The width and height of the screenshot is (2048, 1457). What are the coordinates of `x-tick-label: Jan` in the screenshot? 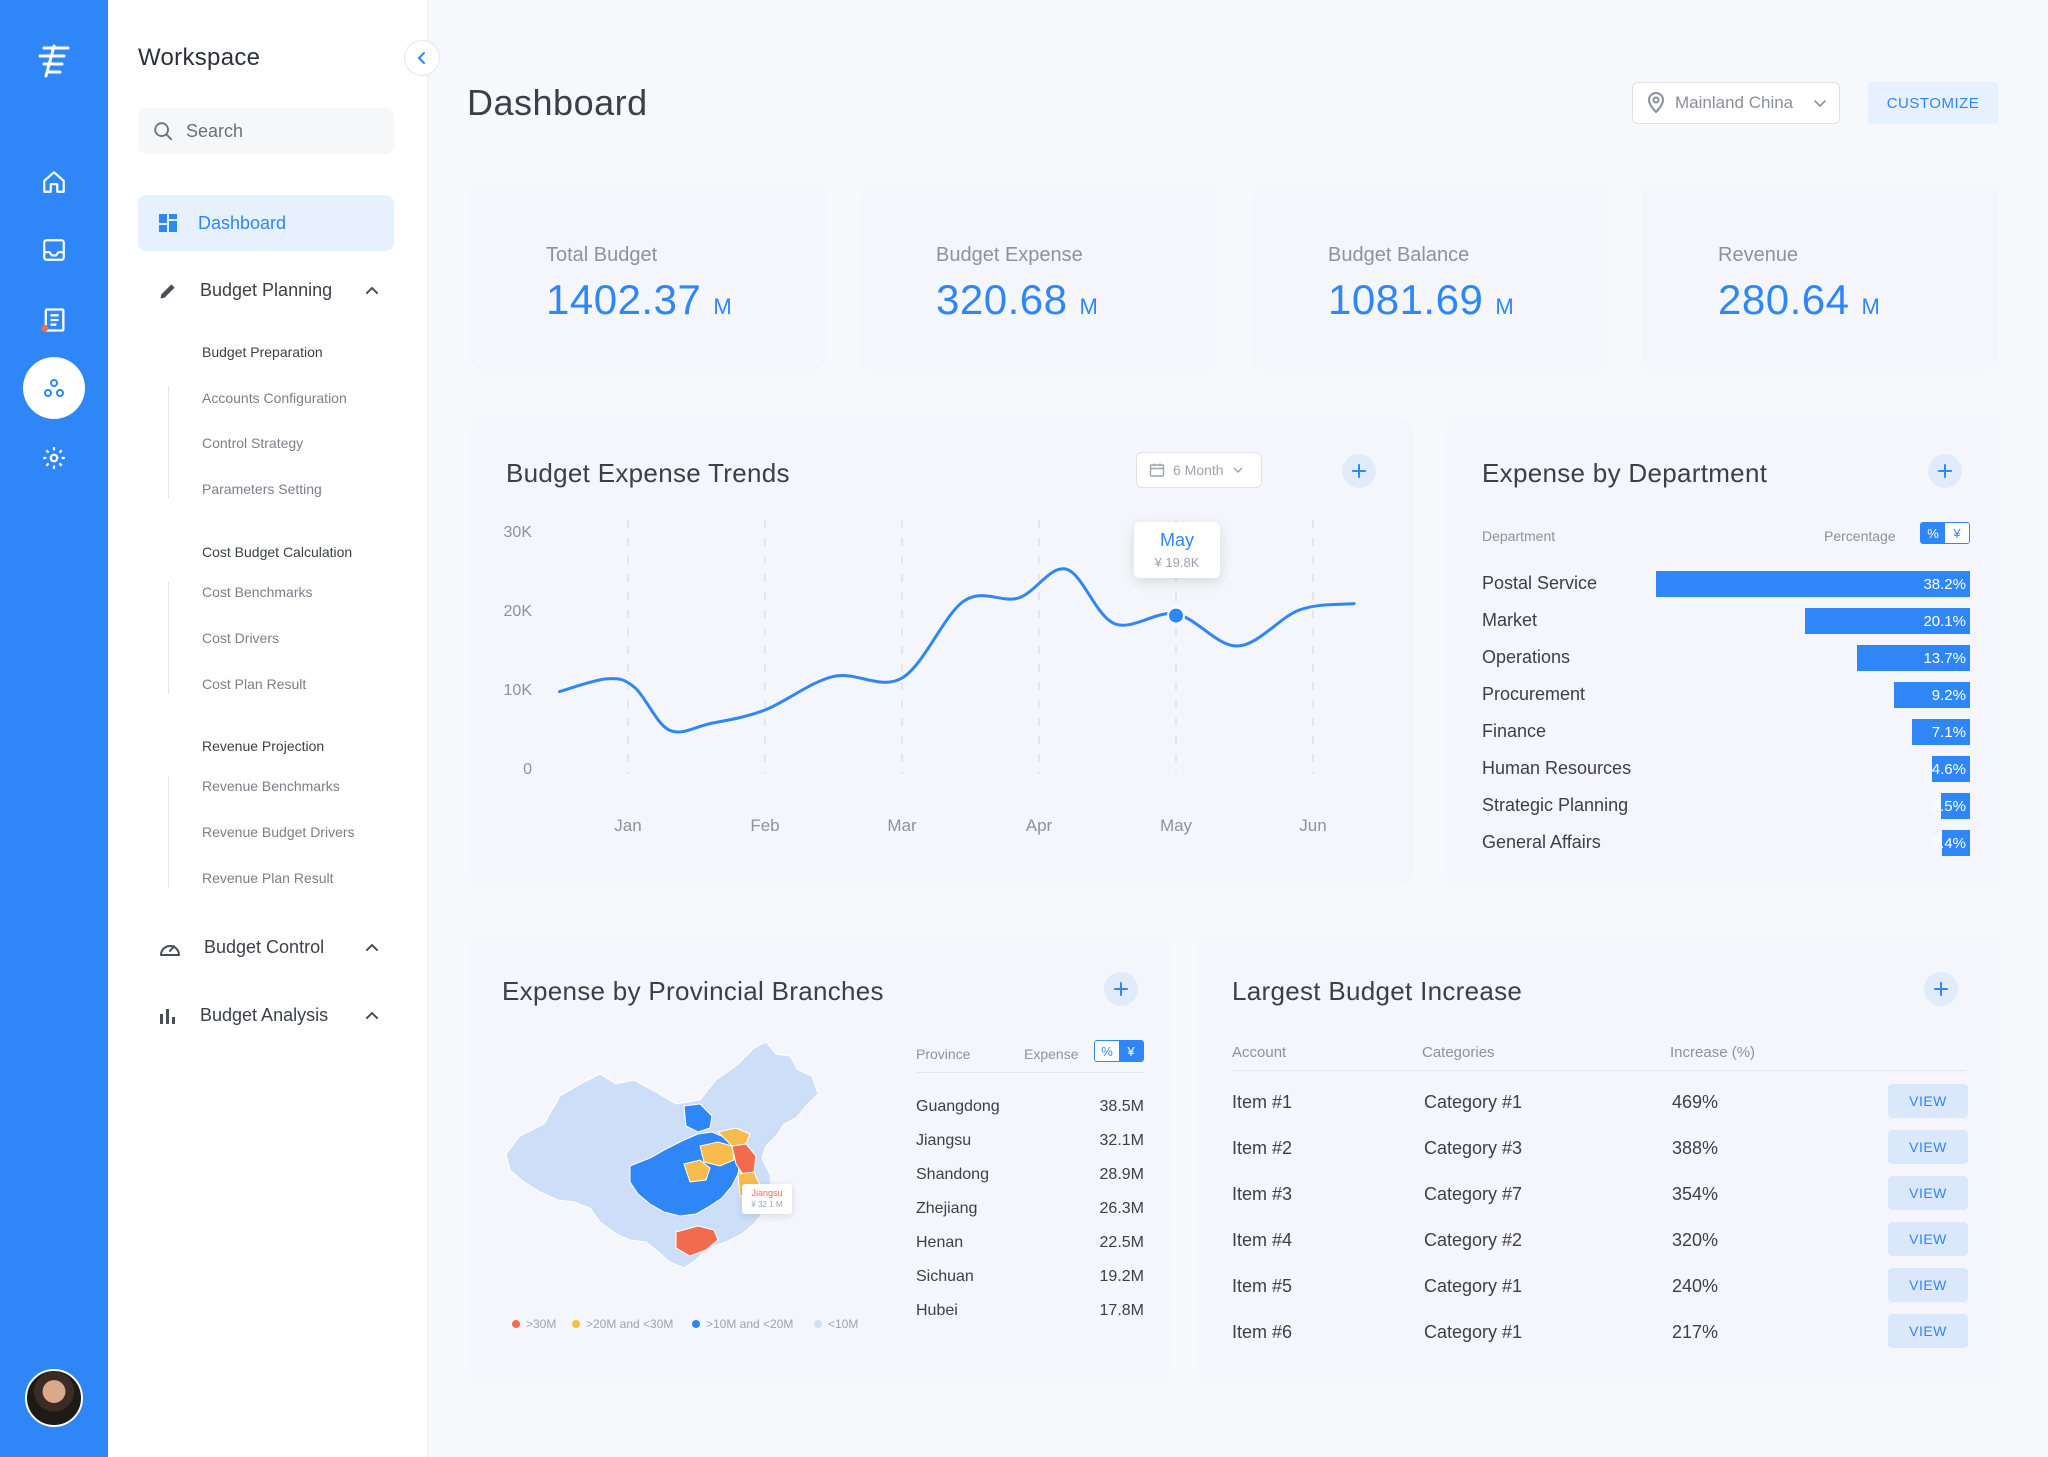 It's located at (628, 825).